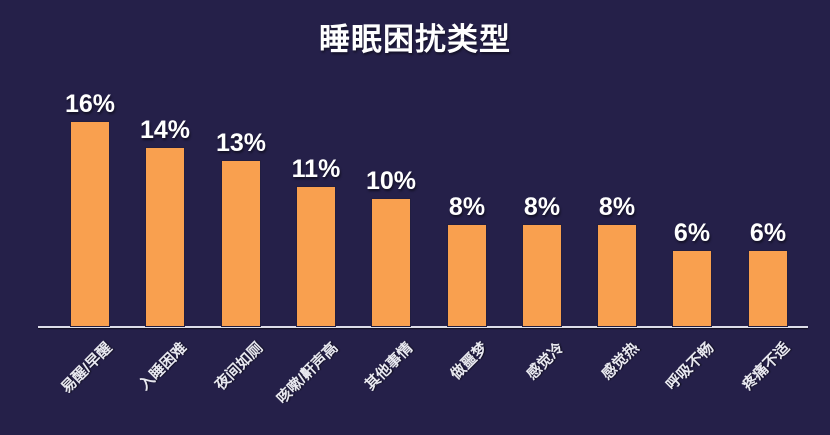 Image resolution: width=830 pixels, height=435 pixels. I want to click on chart-title: 睡眠困扰类型, so click(415, 39).